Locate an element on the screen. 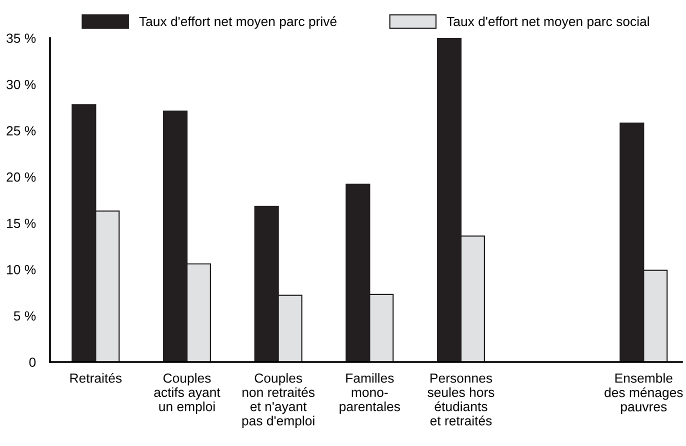  x-tick-label: Couples actifs ayant un emploi is located at coordinates (187, 393).